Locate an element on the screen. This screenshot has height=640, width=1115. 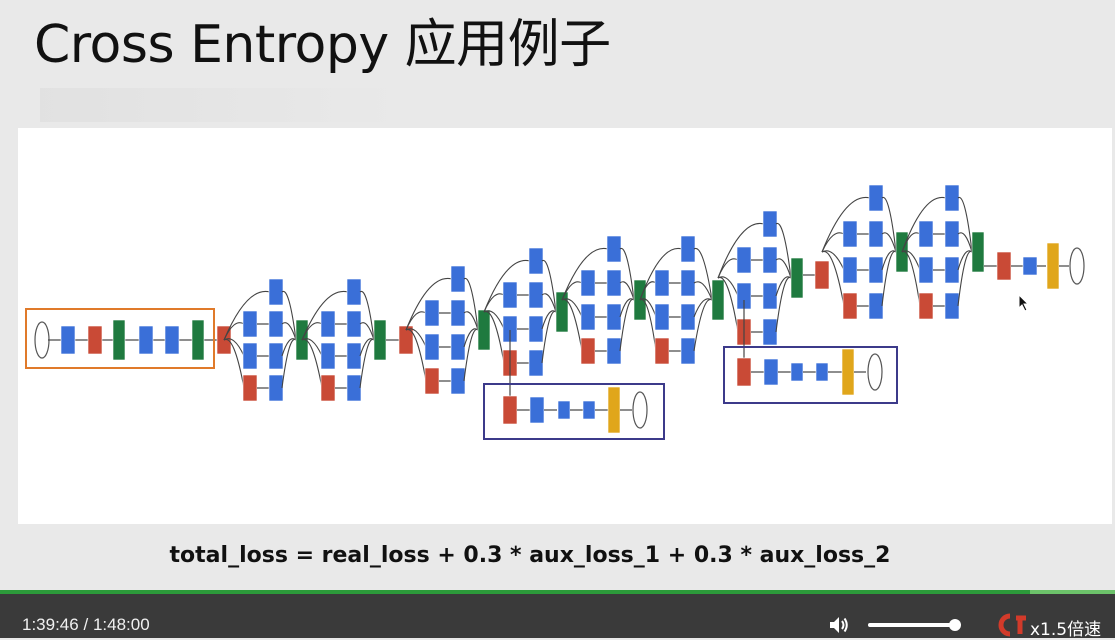
player-controls: 1:39:46 / 1:48:00 x1.5倍速 is located at coordinates (557, 617).